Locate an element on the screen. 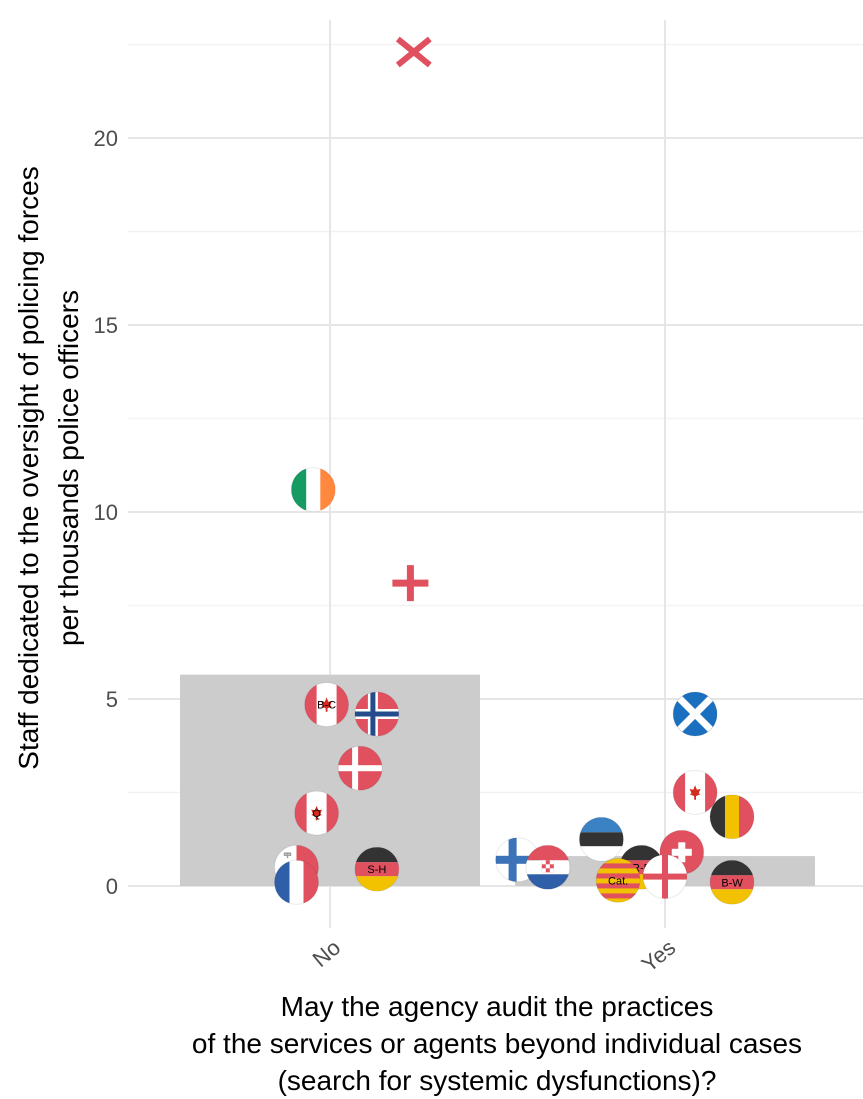  y-tick-label: 0 is located at coordinates (112, 886).